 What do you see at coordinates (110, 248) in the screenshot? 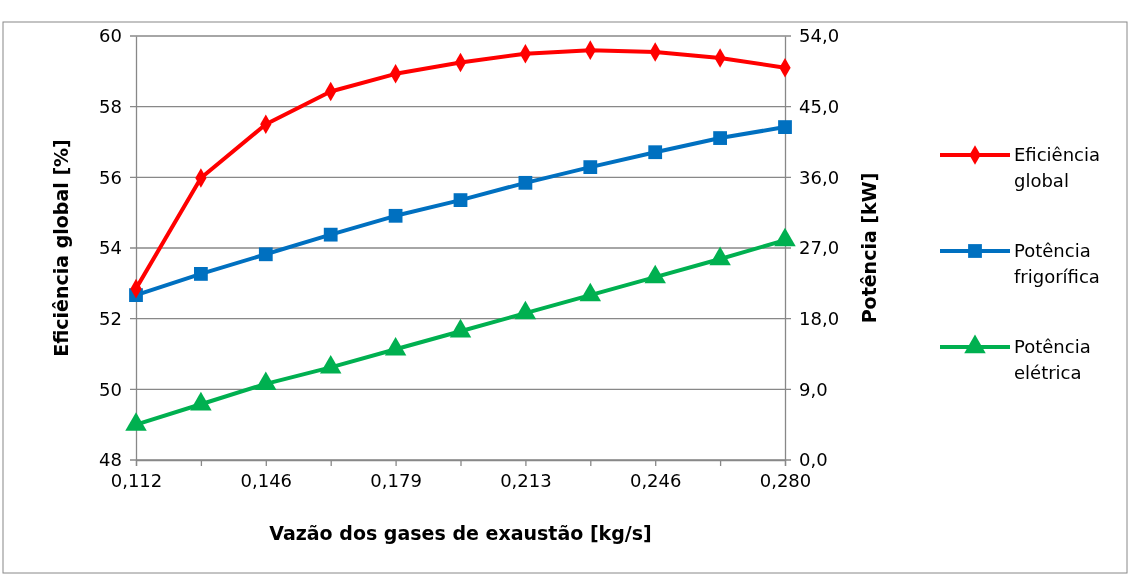
I see `y-tick-label: 54` at bounding box center [110, 248].